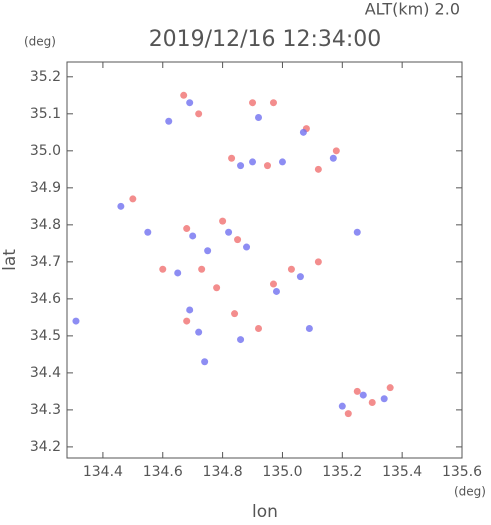  What do you see at coordinates (45, 447) in the screenshot?
I see `y-tick-label: 34.2` at bounding box center [45, 447].